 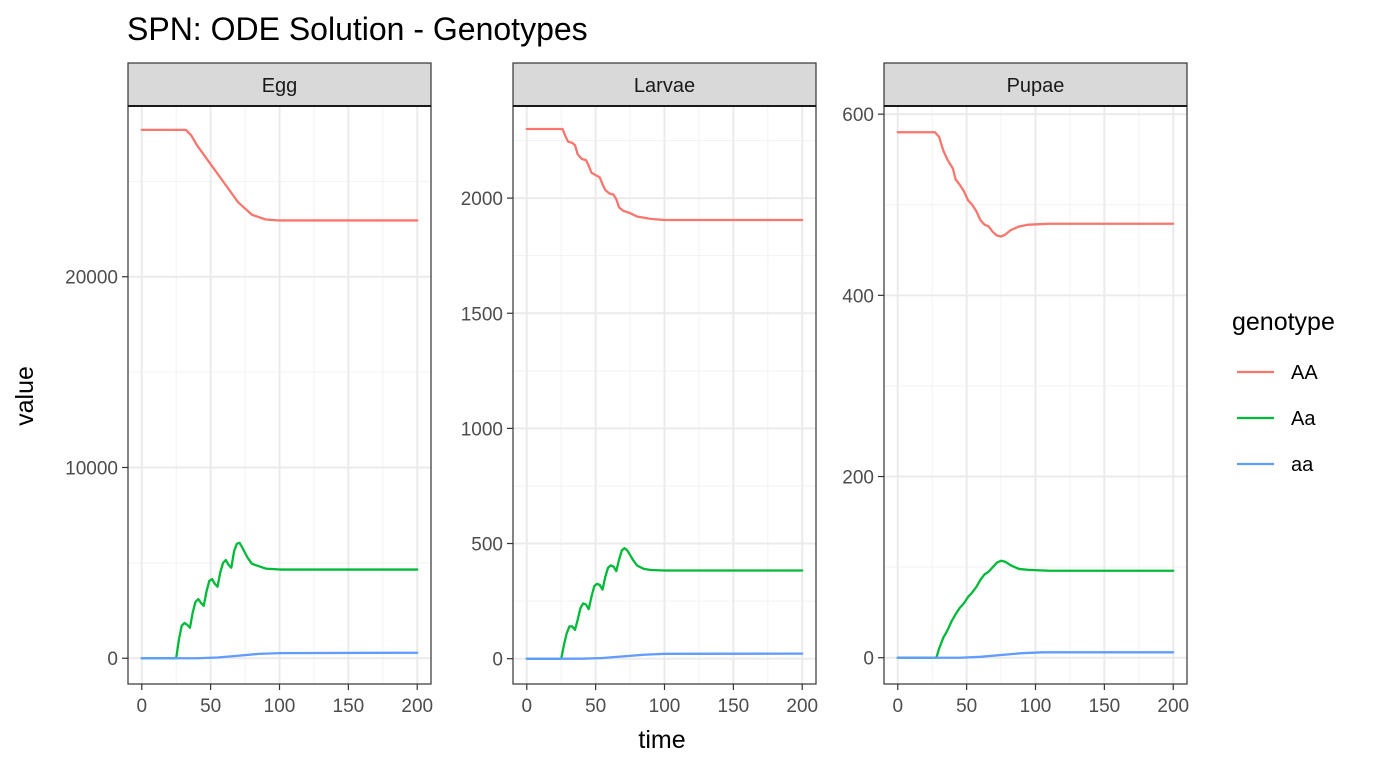 I want to click on legend-item-aa: Aa, so click(x=1276, y=419).